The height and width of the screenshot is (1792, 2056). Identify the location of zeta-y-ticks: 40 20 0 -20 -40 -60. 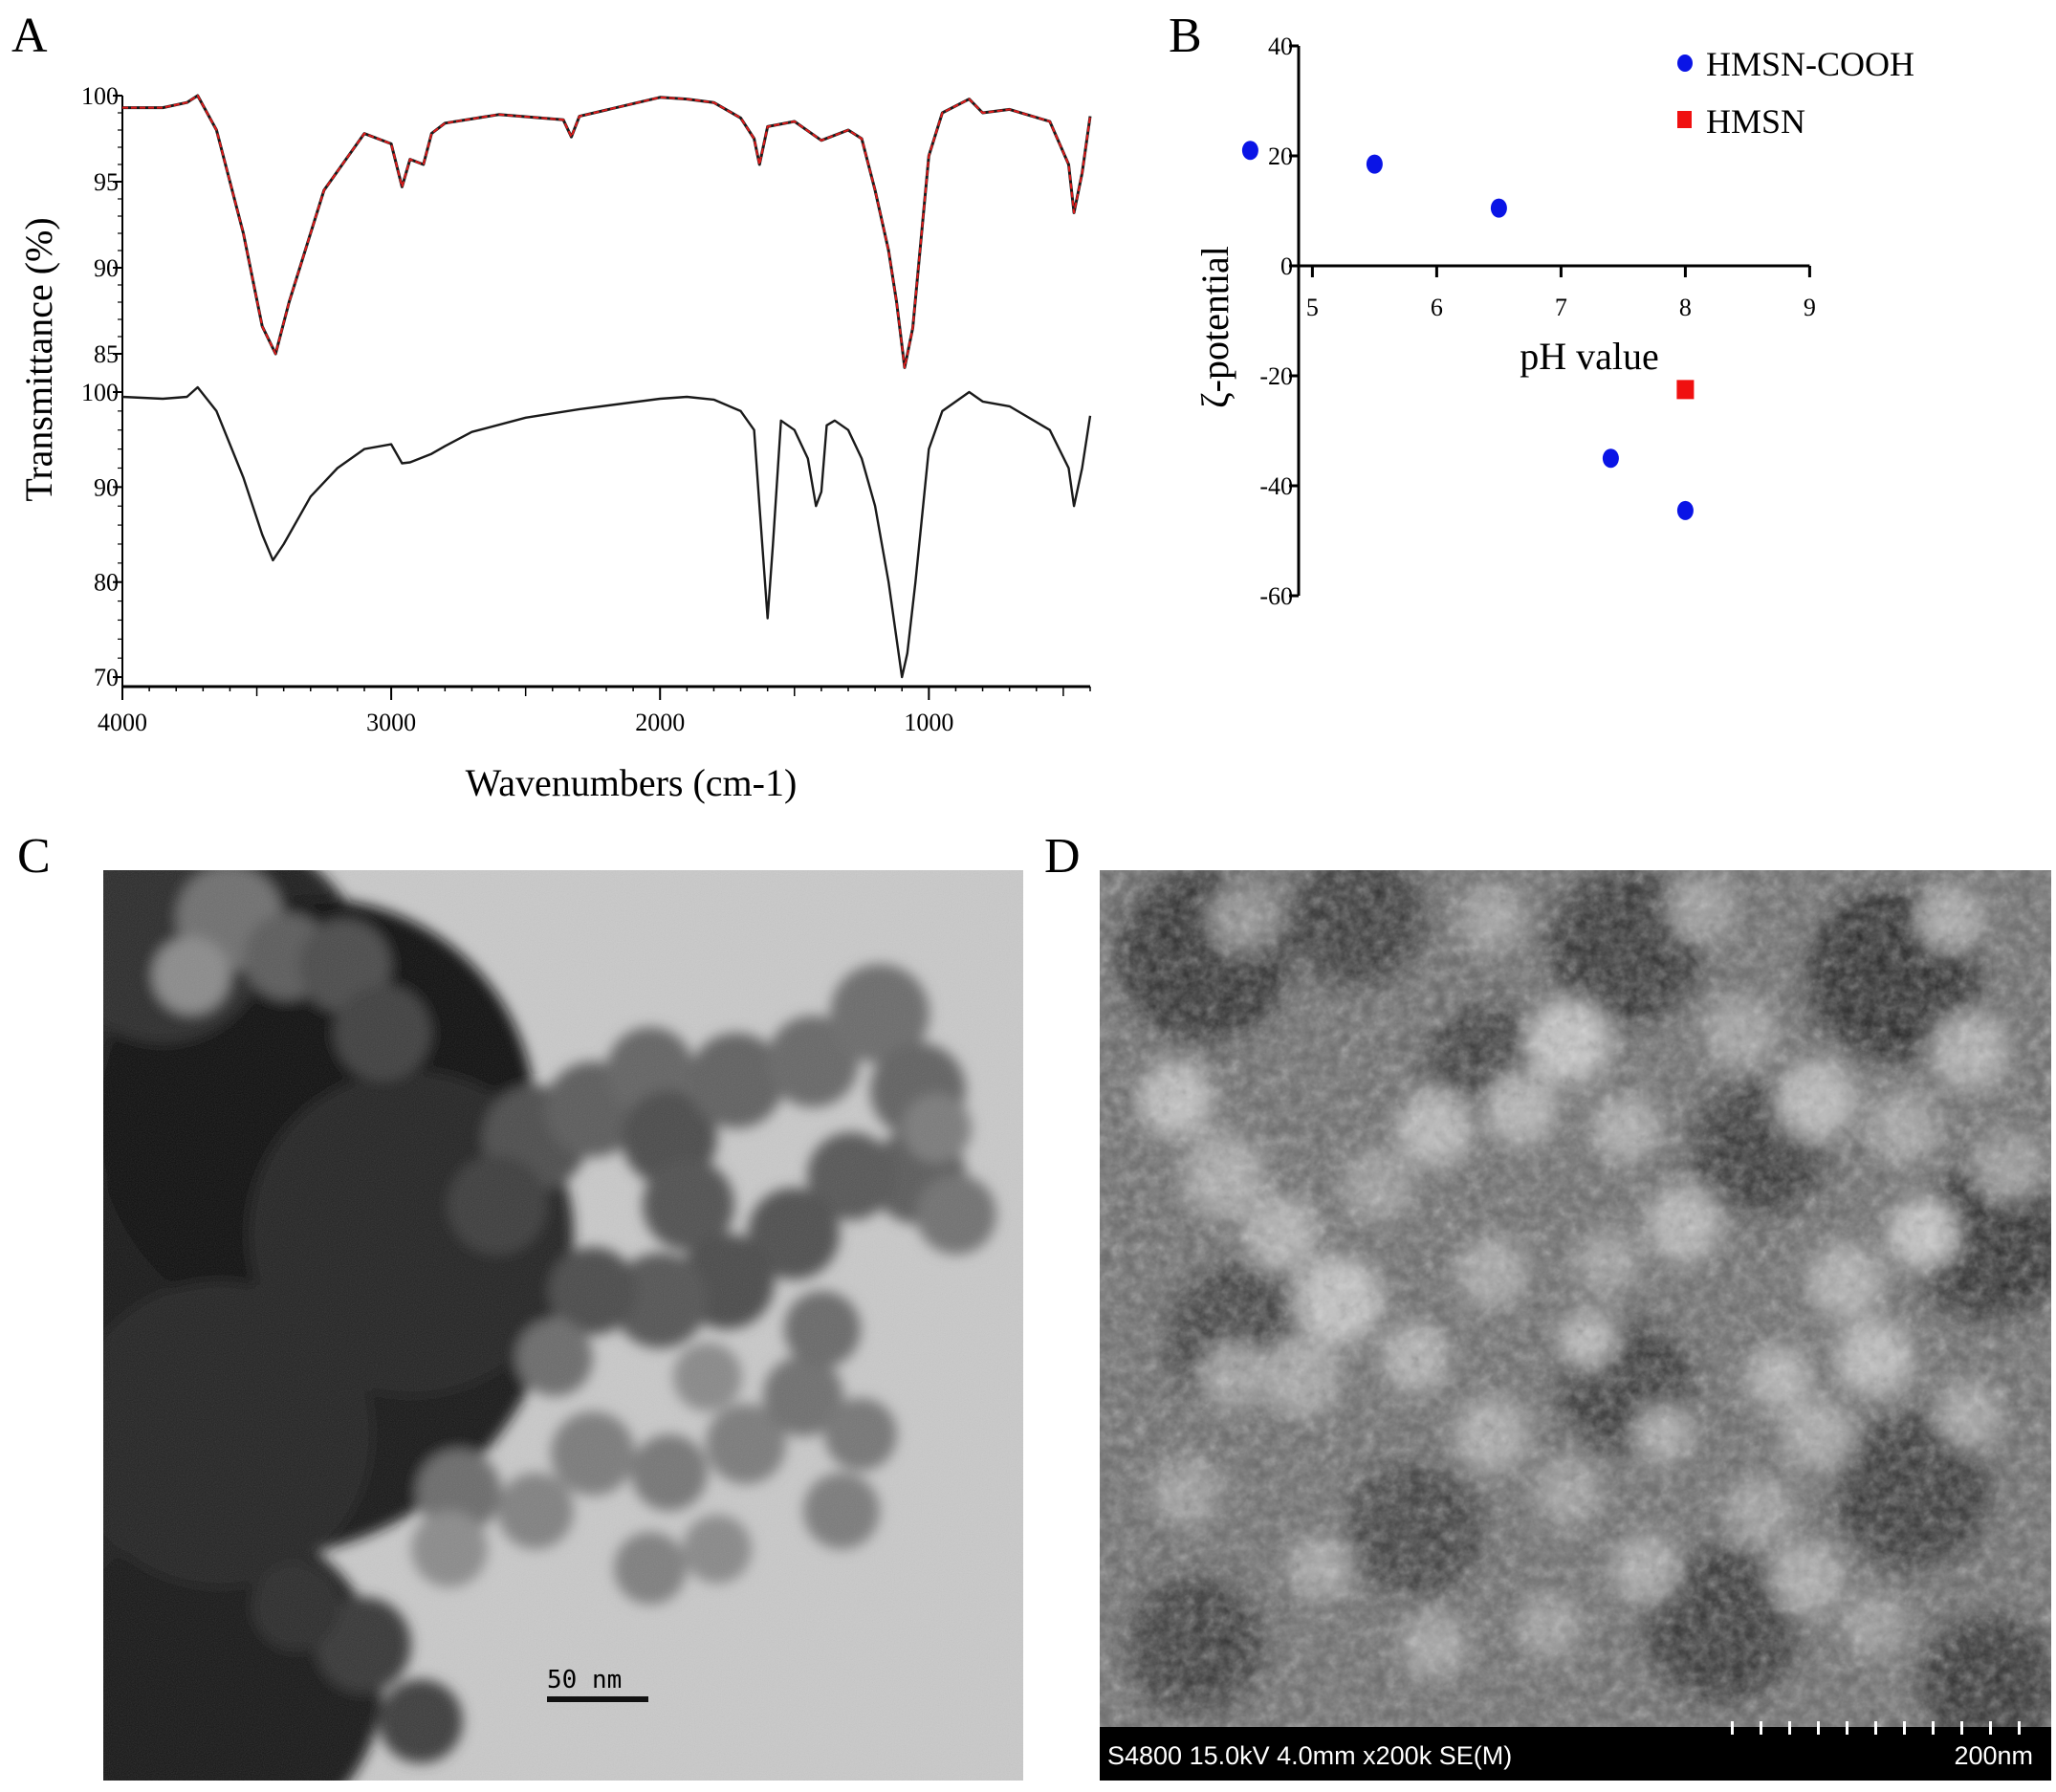
(1279, 321).